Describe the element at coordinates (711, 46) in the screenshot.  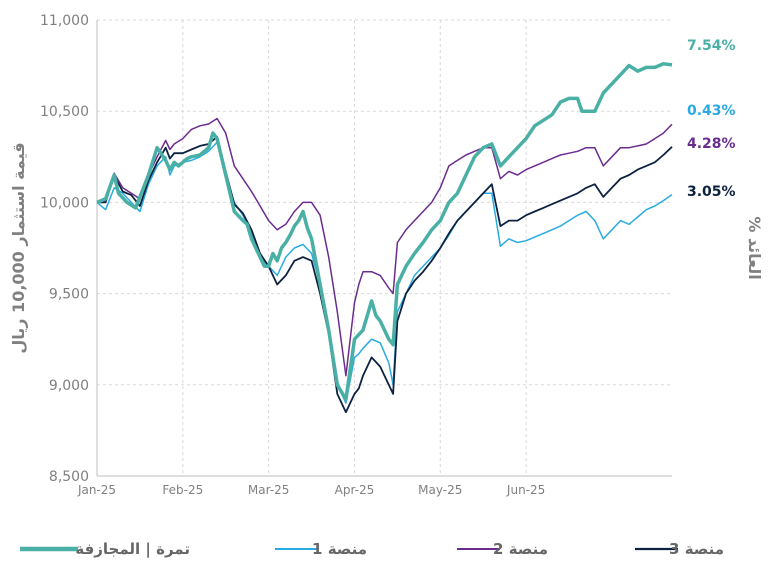
I see `series-end-label-1: 7.54%` at that location.